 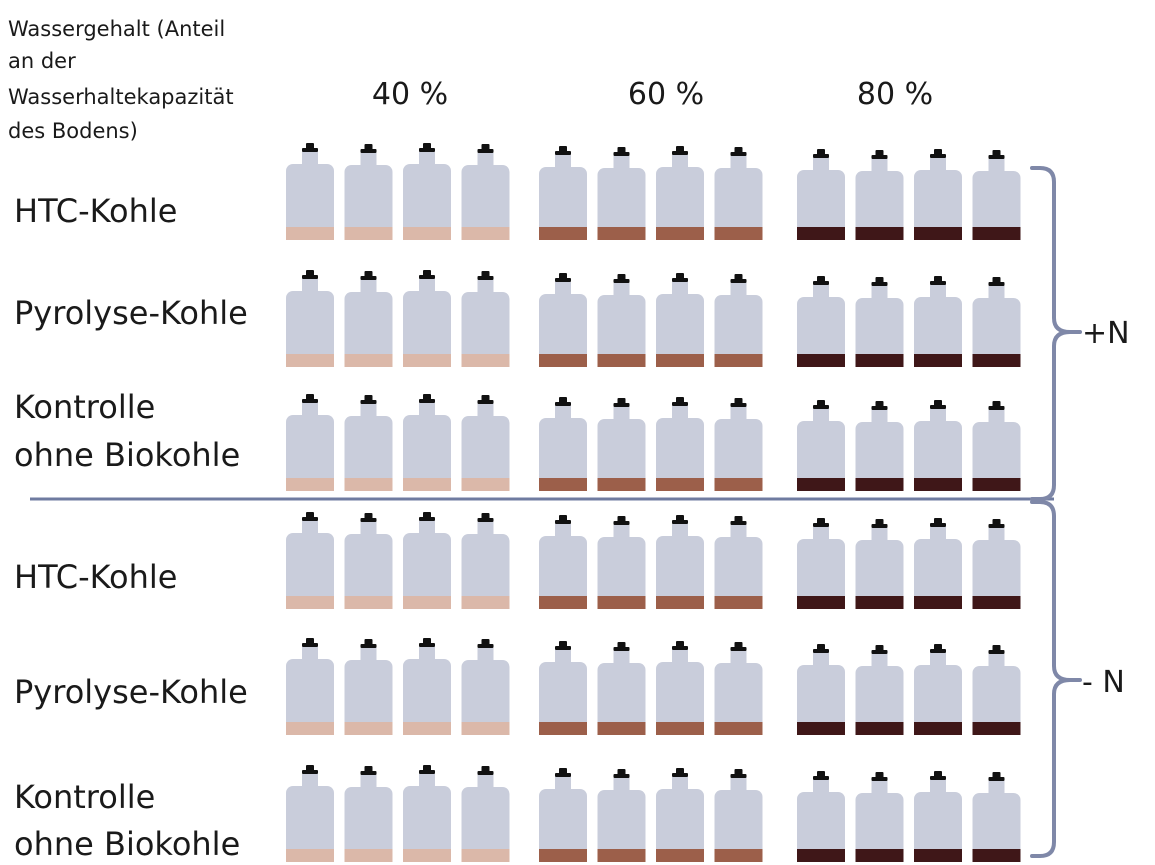 I want to click on row-label-plus-pyrolyse: Pyrolyse-Kohle, so click(x=131, y=313).